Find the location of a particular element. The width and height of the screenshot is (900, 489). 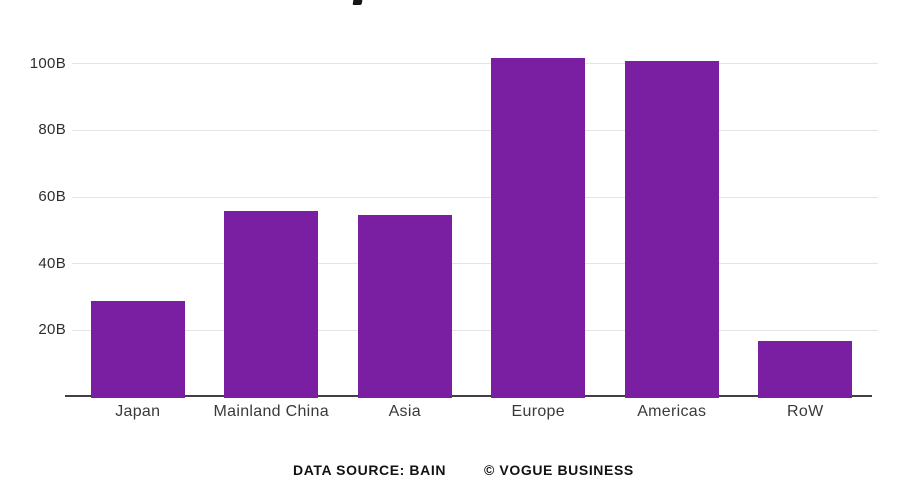

y-axis-tick-label: 40B is located at coordinates (52, 263).